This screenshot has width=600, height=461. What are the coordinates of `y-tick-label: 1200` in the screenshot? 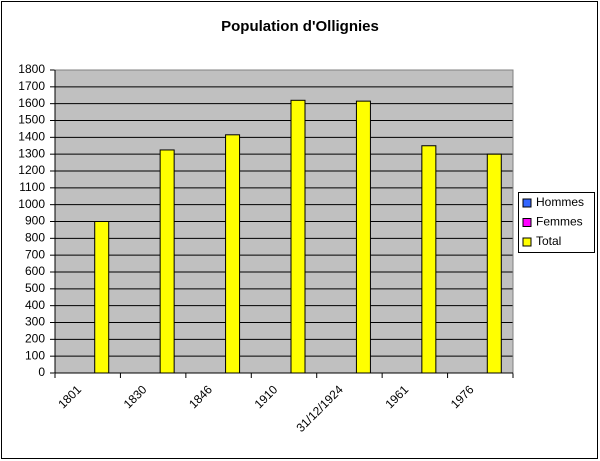 It's located at (31, 170).